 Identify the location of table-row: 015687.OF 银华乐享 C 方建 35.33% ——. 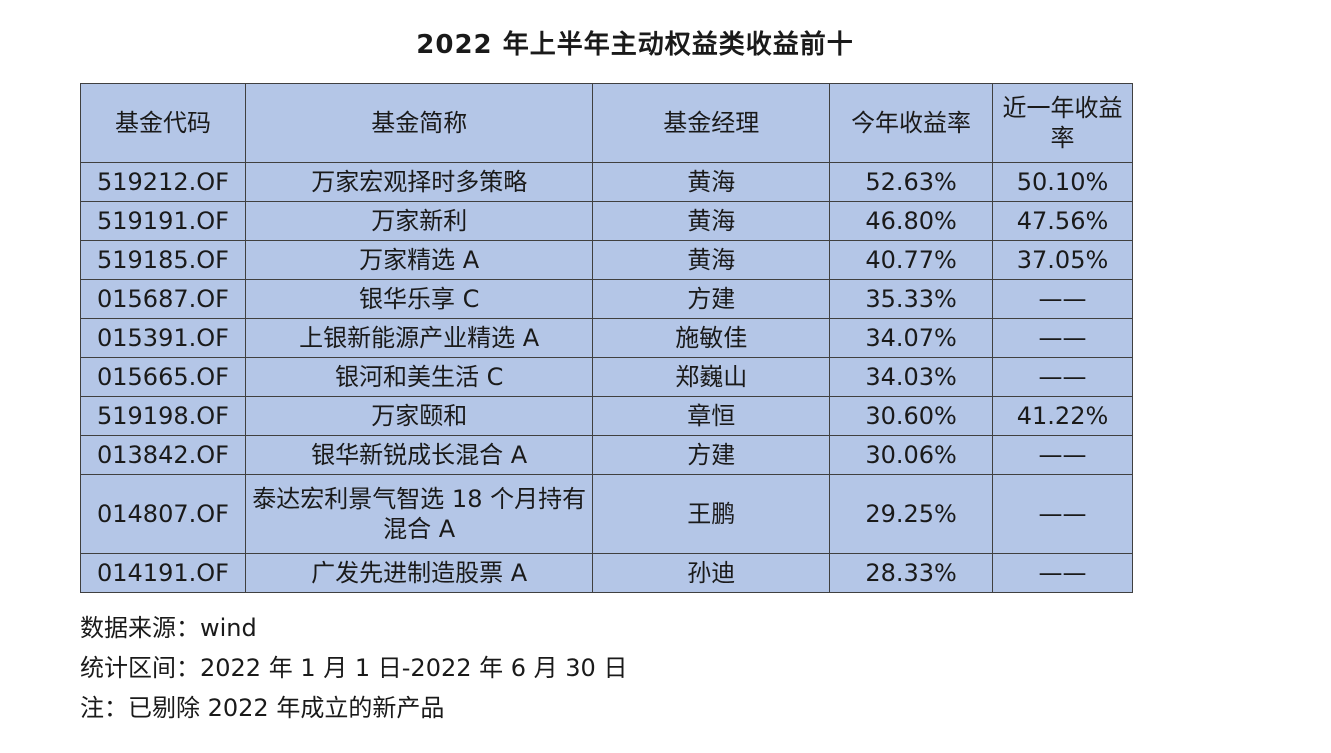
(606, 299).